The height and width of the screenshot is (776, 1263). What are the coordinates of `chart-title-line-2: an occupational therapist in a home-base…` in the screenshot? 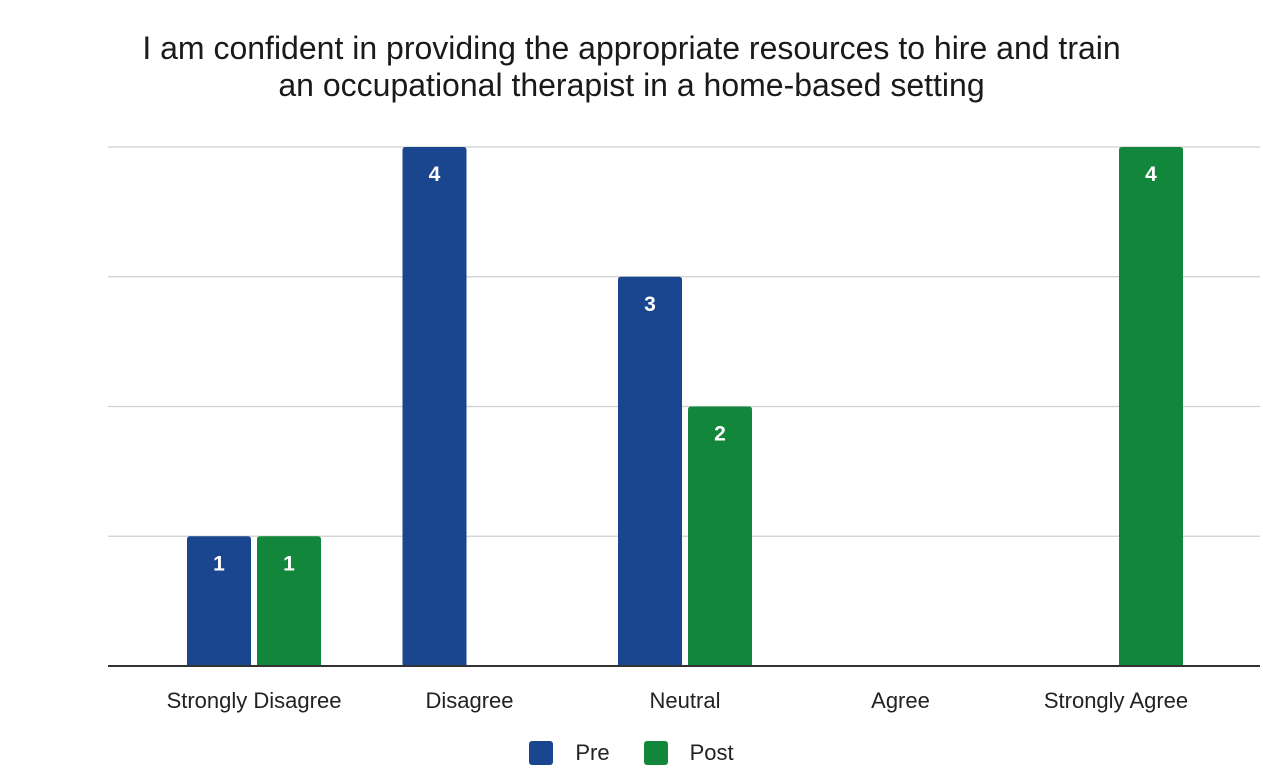 It's located at (631, 85).